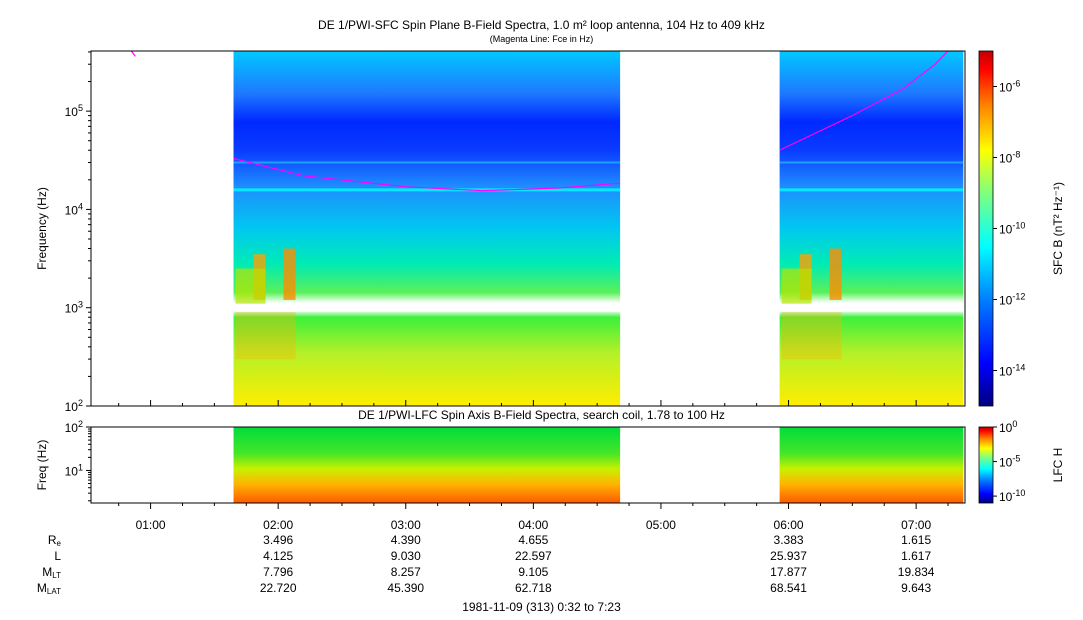 This screenshot has height=620, width=1083. Describe the element at coordinates (986, 465) in the screenshot. I see `lfc-colorbar` at that location.